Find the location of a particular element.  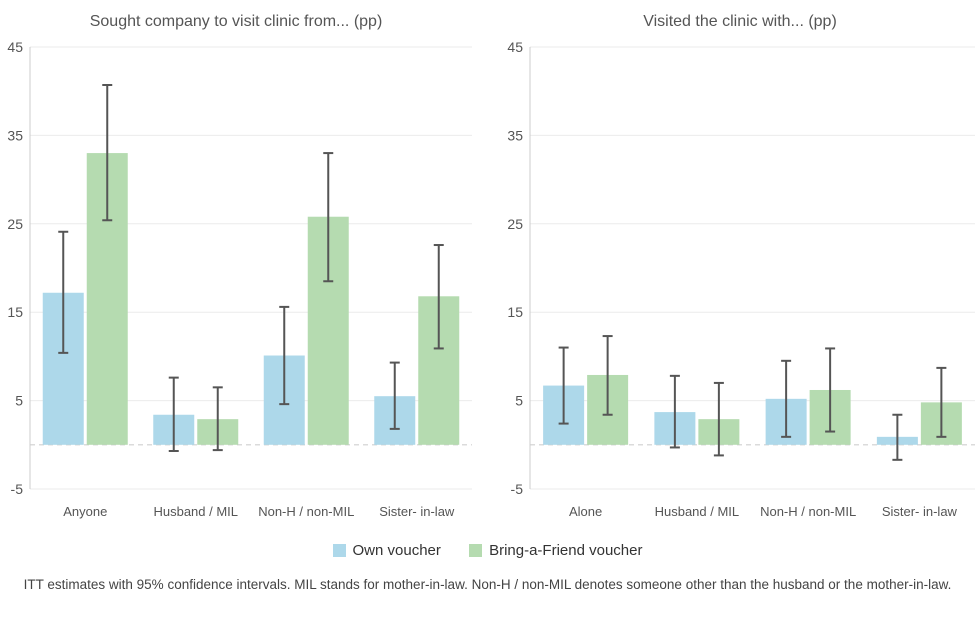

legend-swatch-own-voucher is located at coordinates (339, 550).